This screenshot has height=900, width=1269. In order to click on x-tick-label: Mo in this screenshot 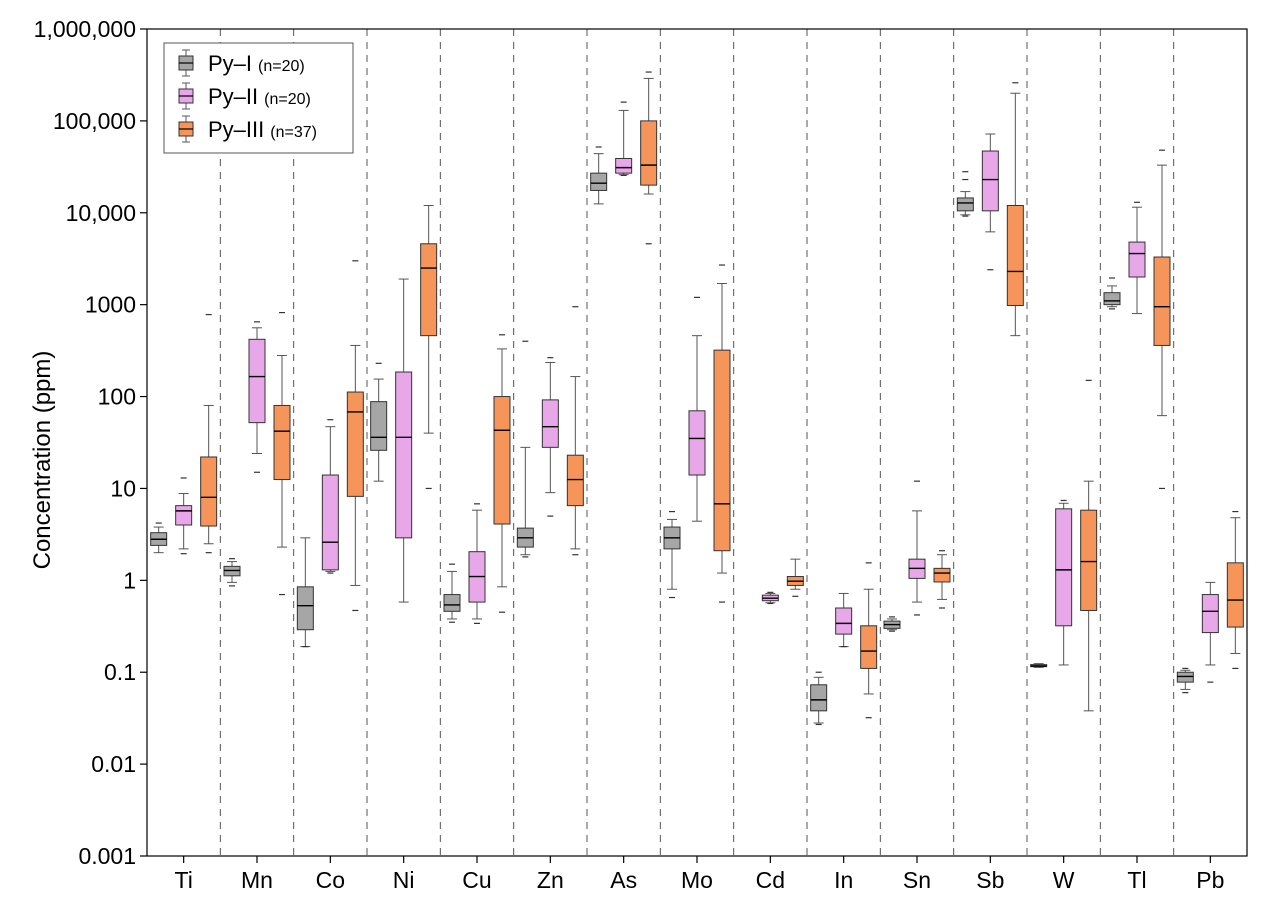, I will do `click(697, 880)`.